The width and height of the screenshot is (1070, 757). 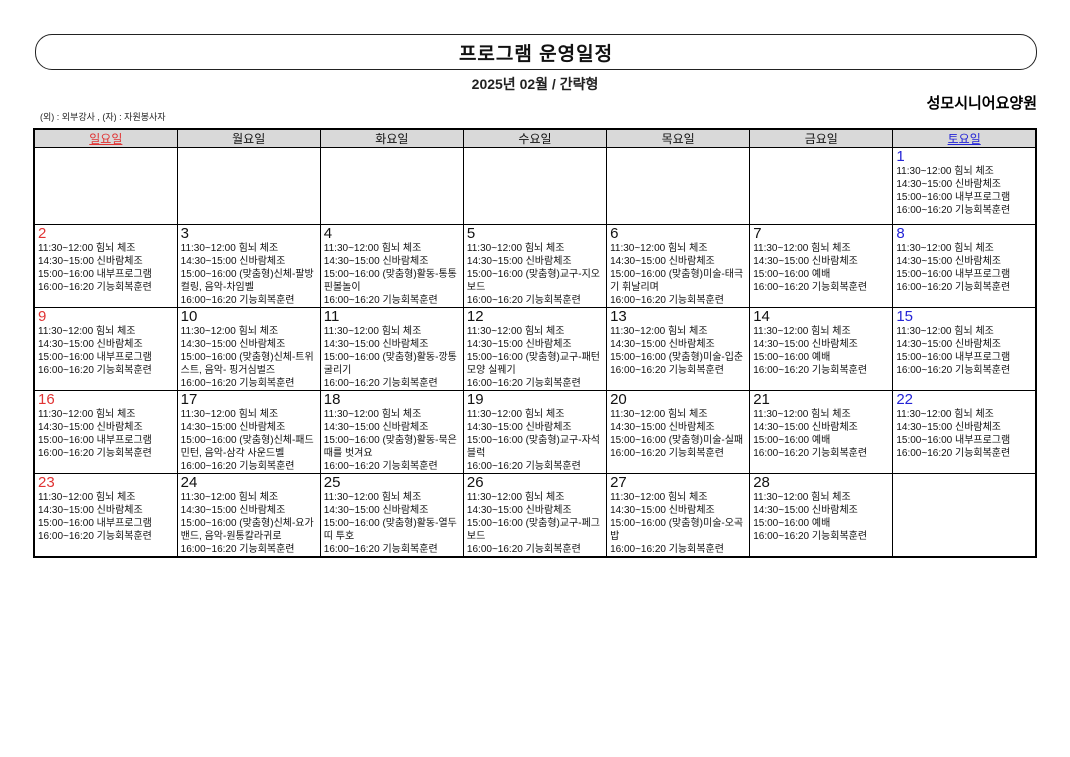 I want to click on event-line: 15:00~16:00 (맞춤형)신체-팔방컬링, 음악-차임벨, so click(x=247, y=281).